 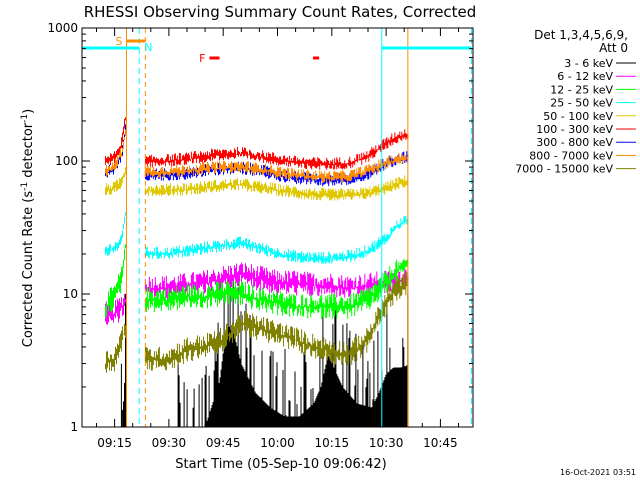 I want to click on series-25_50keV, so click(x=257, y=234).